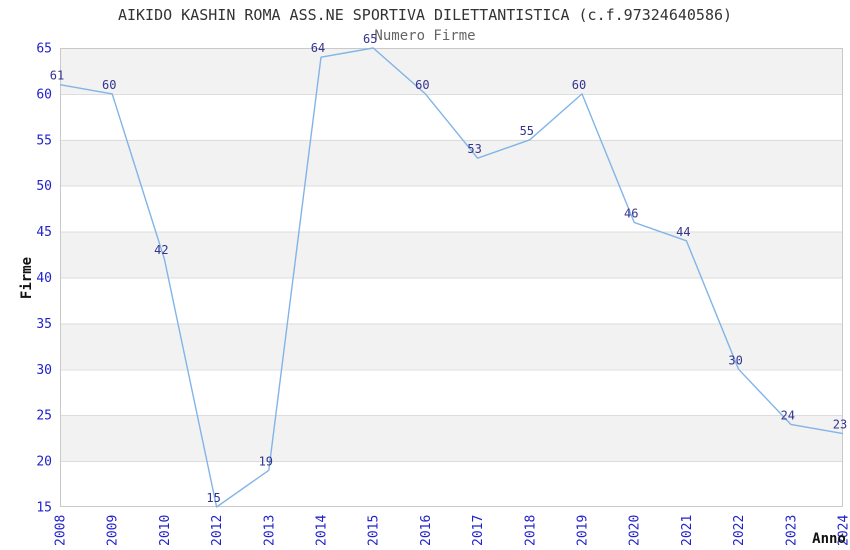  I want to click on x-tick-label: 2008, so click(61, 530).